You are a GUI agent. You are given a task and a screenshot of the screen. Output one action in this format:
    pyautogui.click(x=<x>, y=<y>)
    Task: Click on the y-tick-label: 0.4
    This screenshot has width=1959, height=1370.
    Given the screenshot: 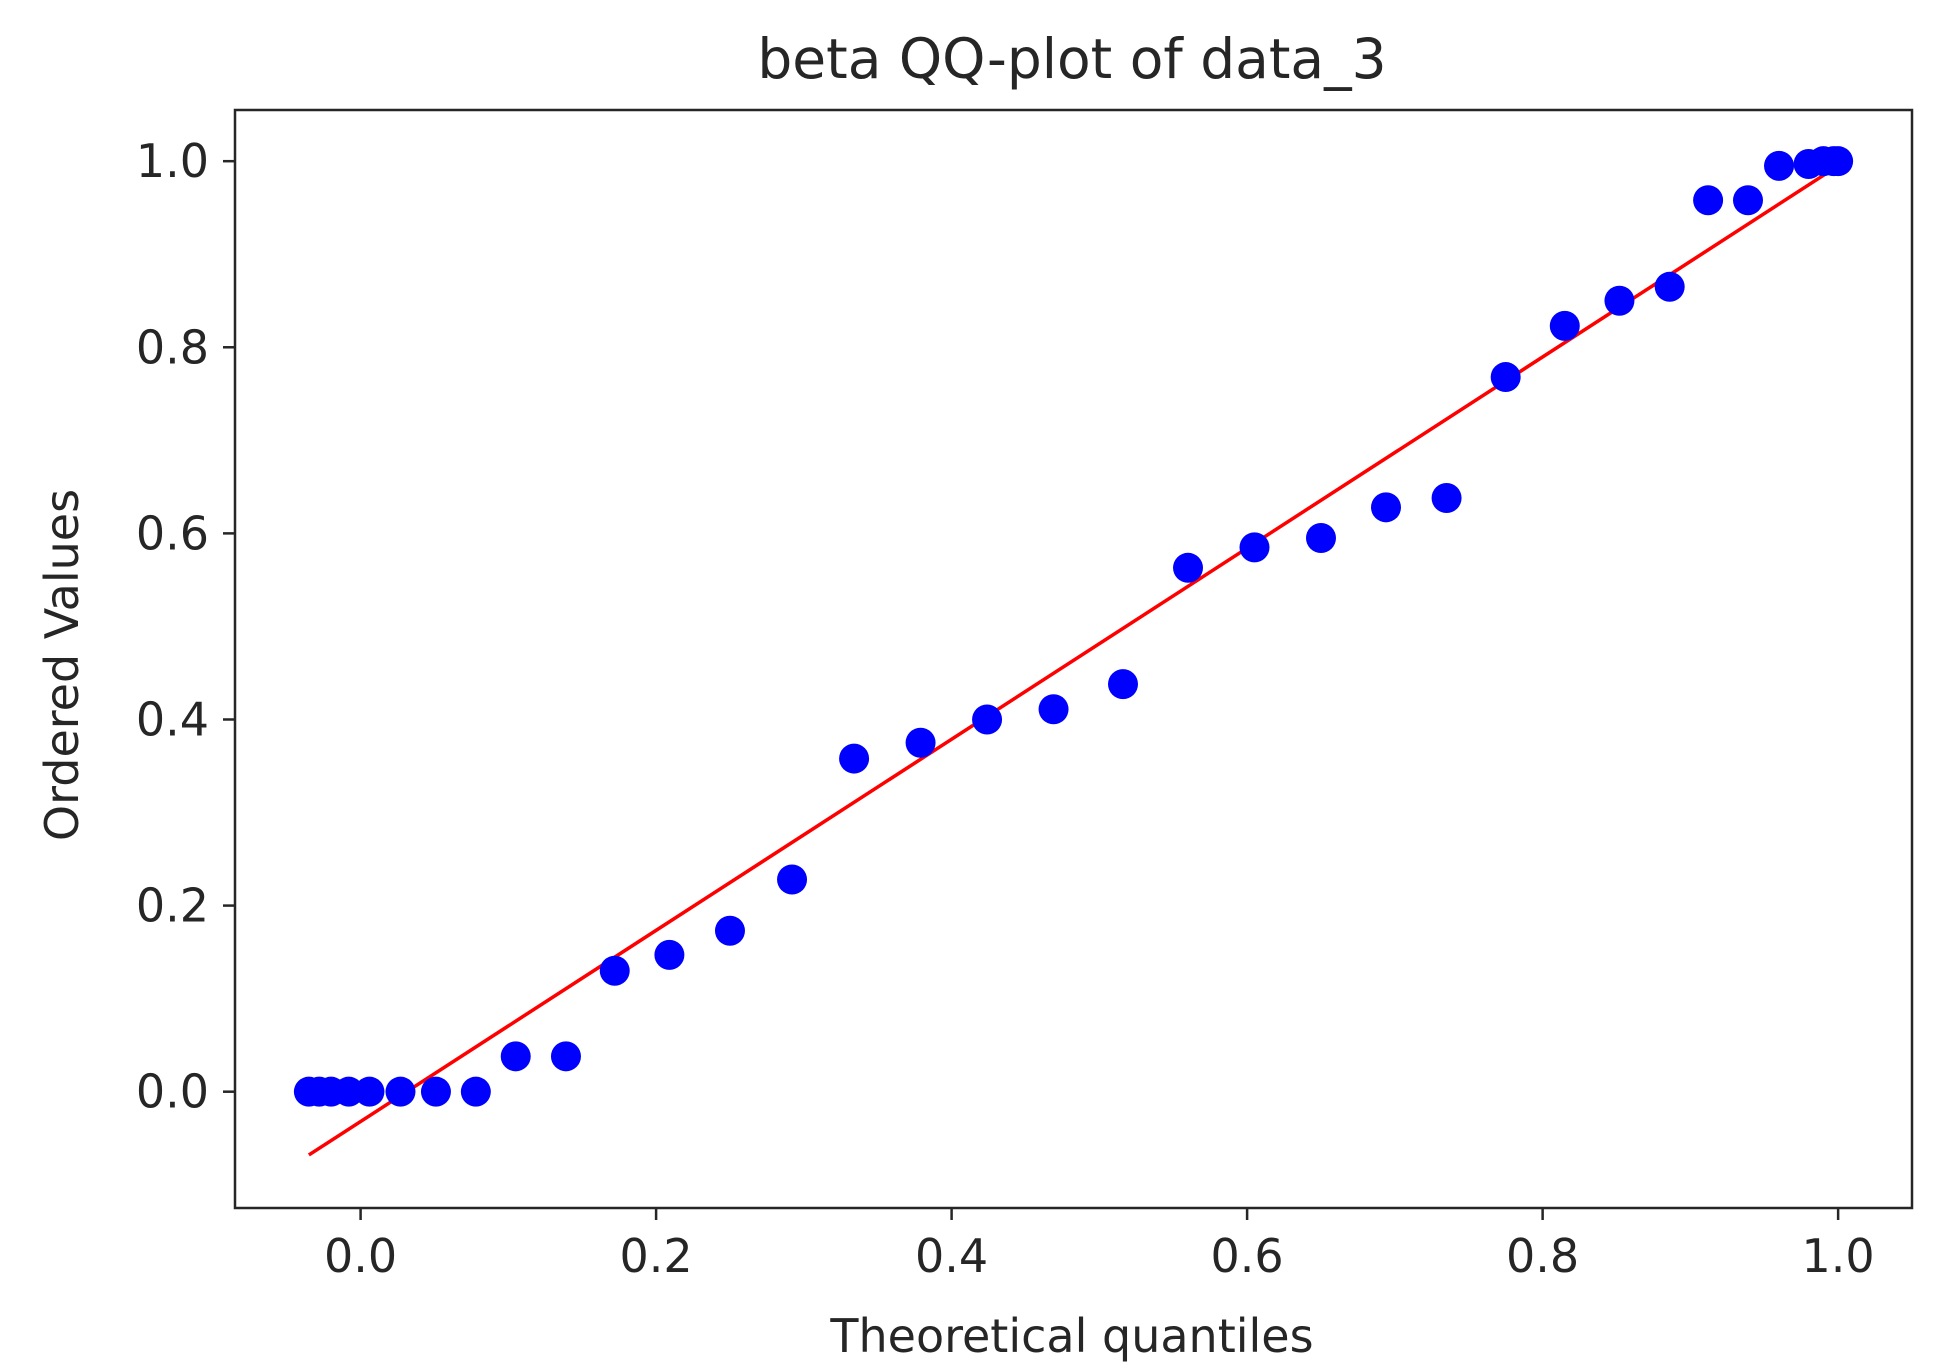 What is the action you would take?
    pyautogui.click(x=172, y=719)
    